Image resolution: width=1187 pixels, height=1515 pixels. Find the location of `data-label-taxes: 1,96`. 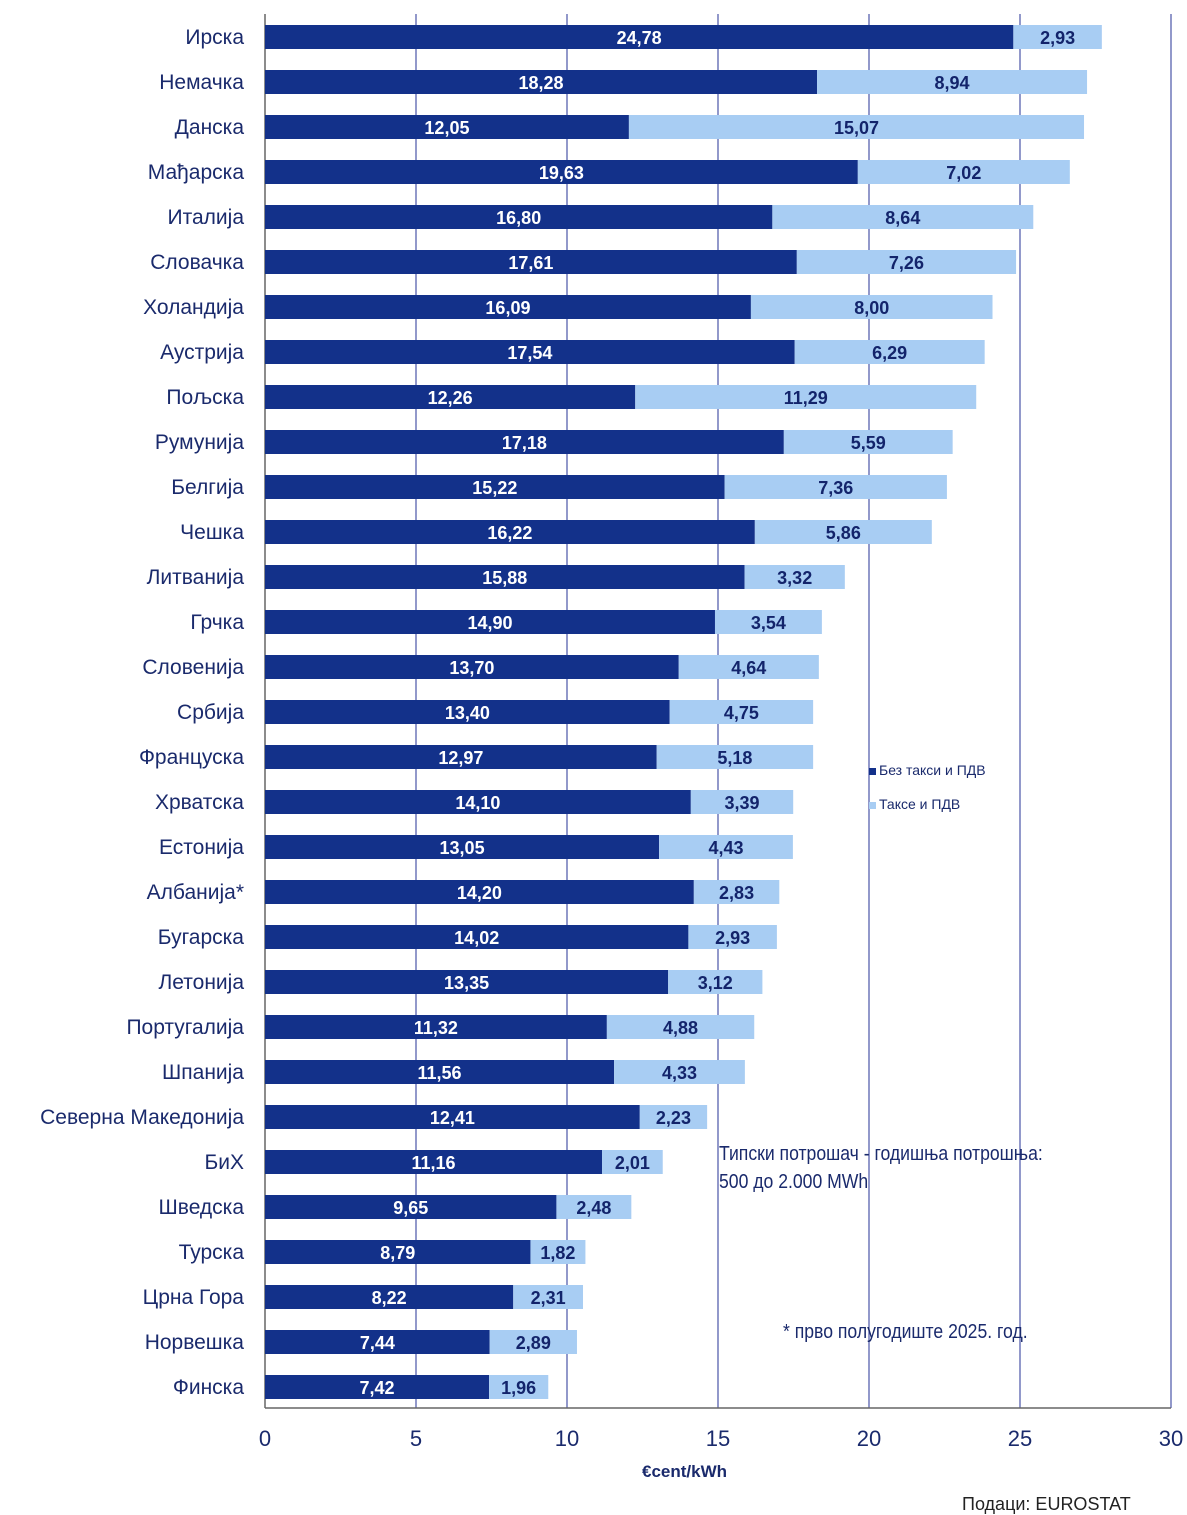

data-label-taxes: 1,96 is located at coordinates (518, 1388).